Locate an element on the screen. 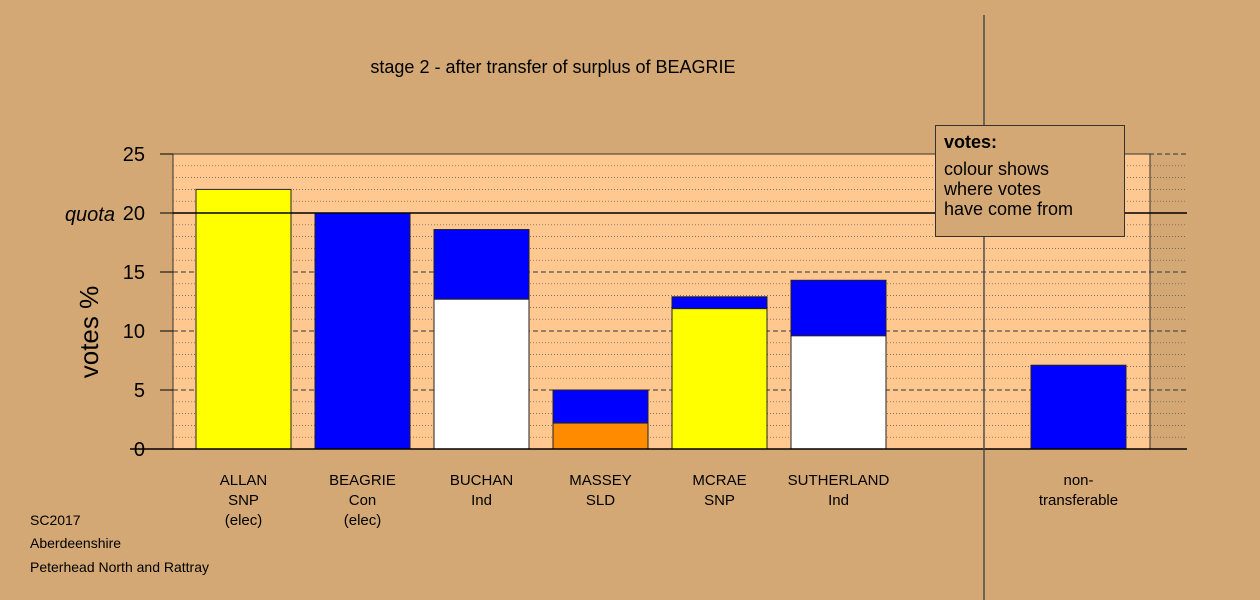 The height and width of the screenshot is (600, 1260). candidate-tick-label: Con is located at coordinates (363, 500).